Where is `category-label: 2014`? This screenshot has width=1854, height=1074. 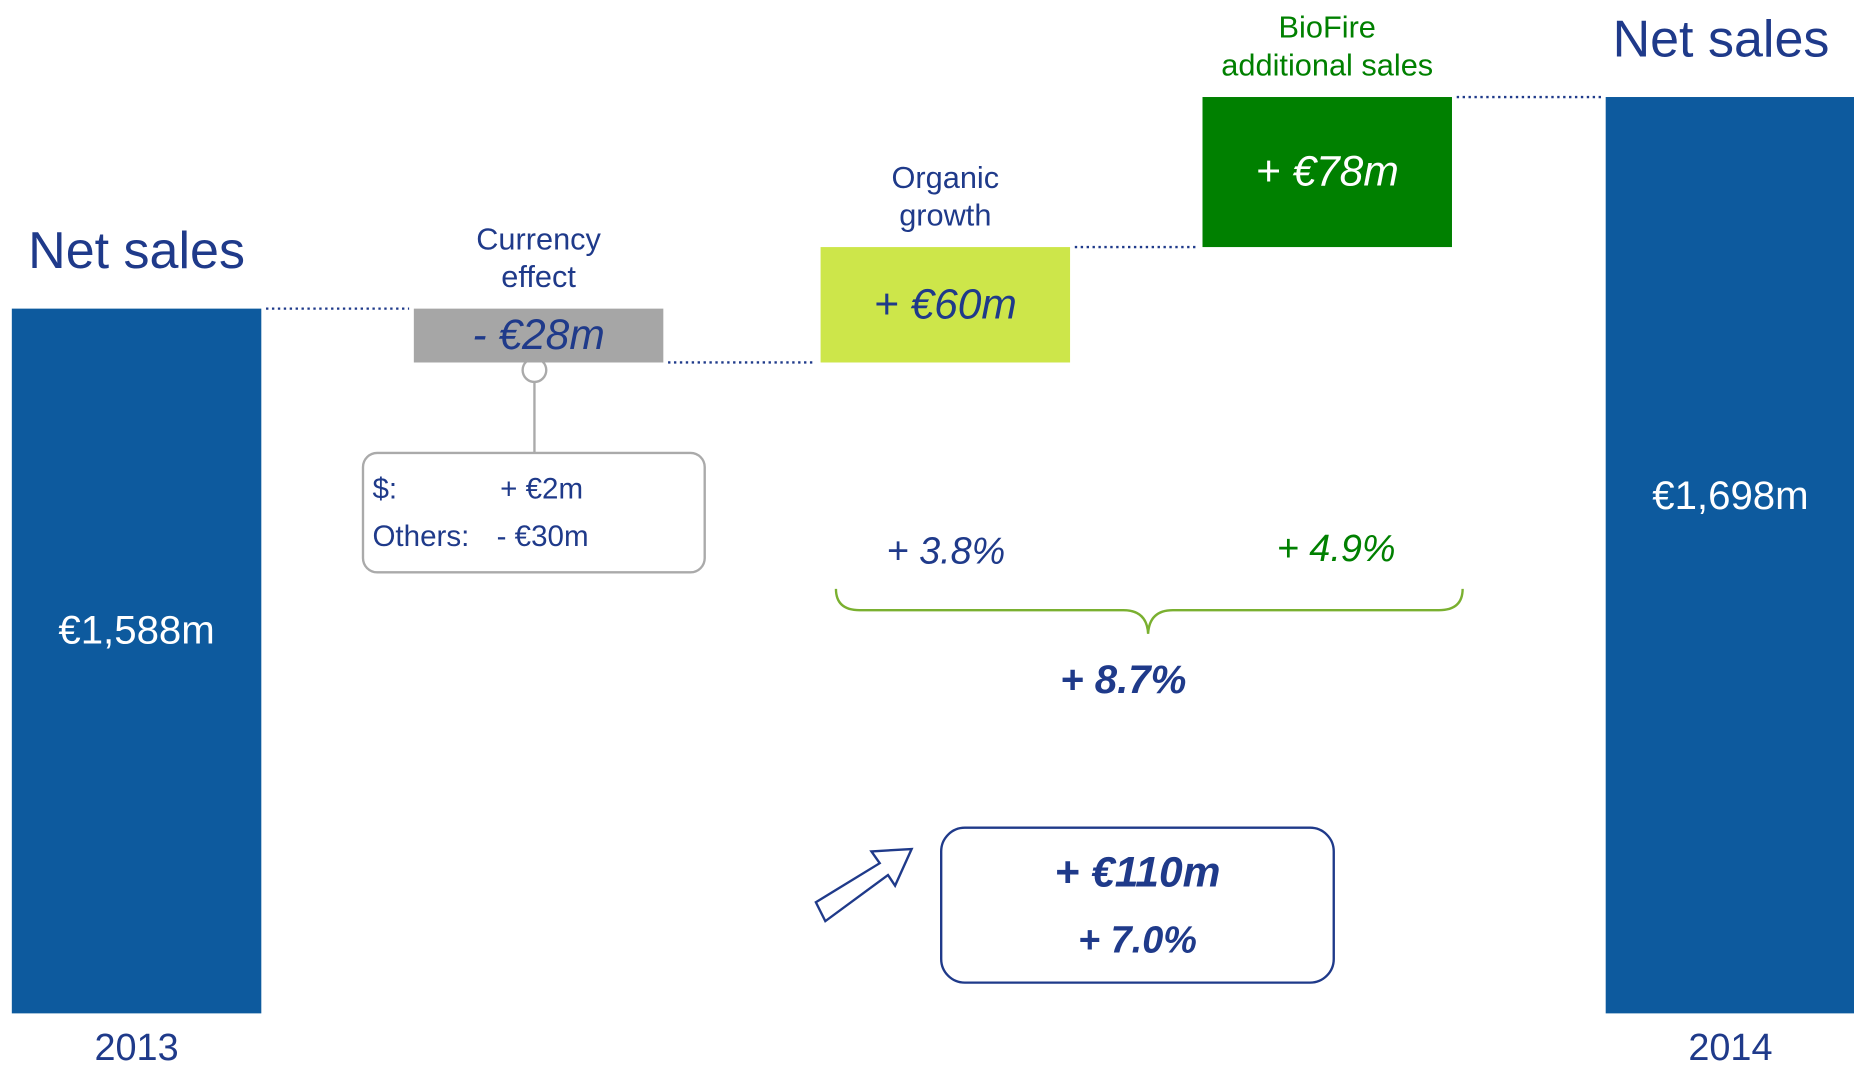 category-label: 2014 is located at coordinates (1730, 1048).